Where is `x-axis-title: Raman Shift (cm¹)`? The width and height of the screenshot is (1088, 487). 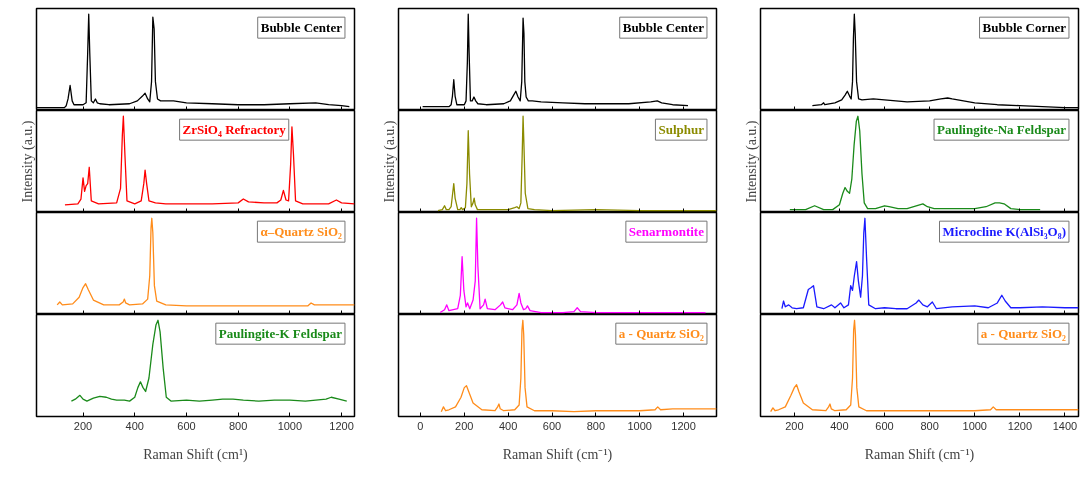 x-axis-title: Raman Shift (cm¹) is located at coordinates (196, 454).